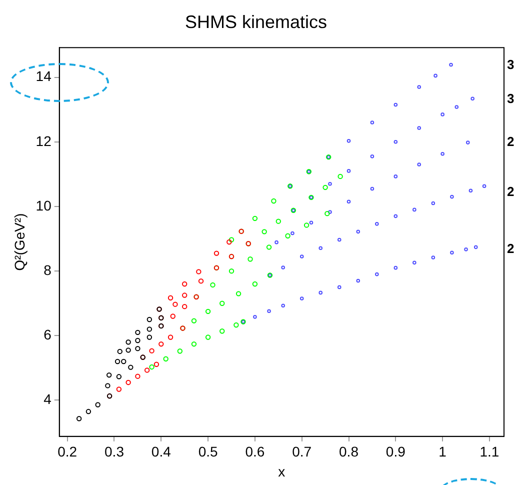 The image size is (518, 485). I want to click on x-tick-label: 1.1, so click(490, 452).